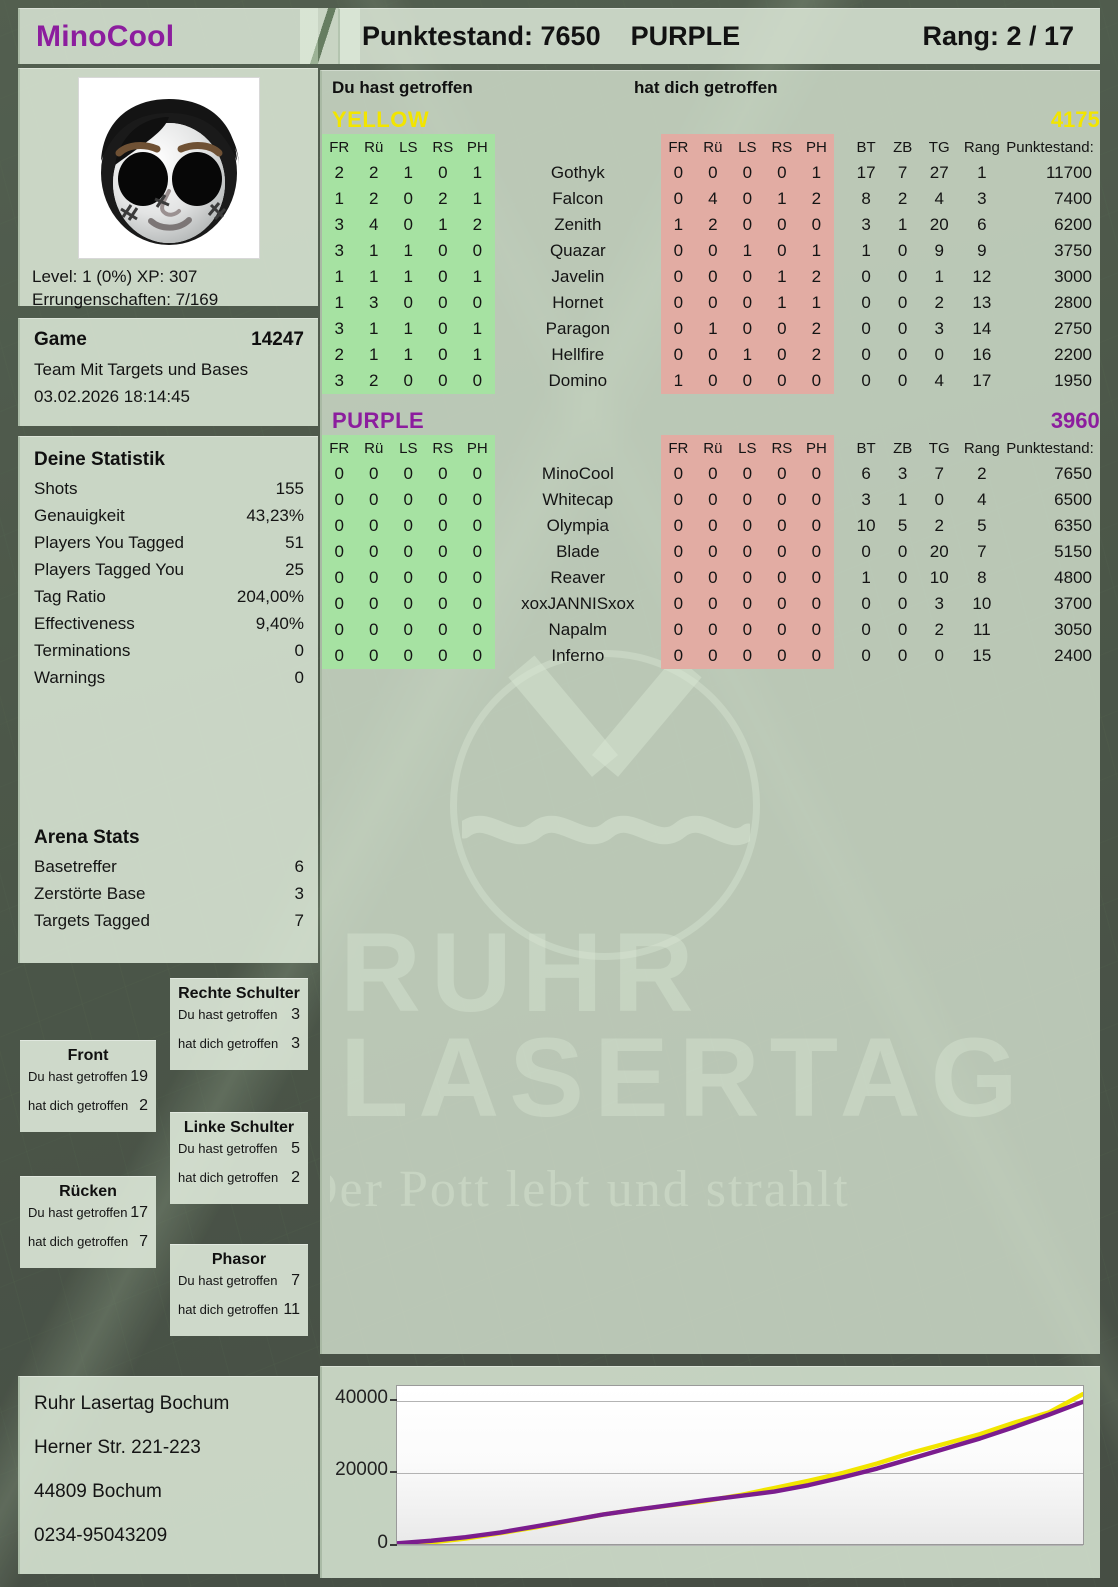 Image resolution: width=1118 pixels, height=1587 pixels. What do you see at coordinates (711, 173) in the screenshot?
I see `table-row: 2 2 1 0 1 Gothyk 0 0 0 0 1 17 7 27 1 11700` at bounding box center [711, 173].